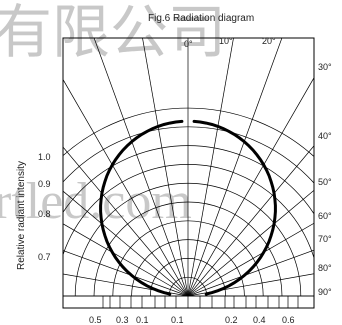 Image resolution: width=342 pixels, height=325 pixels. What do you see at coordinates (325, 136) in the screenshot?
I see `angle-label-right-40: 40°` at bounding box center [325, 136].